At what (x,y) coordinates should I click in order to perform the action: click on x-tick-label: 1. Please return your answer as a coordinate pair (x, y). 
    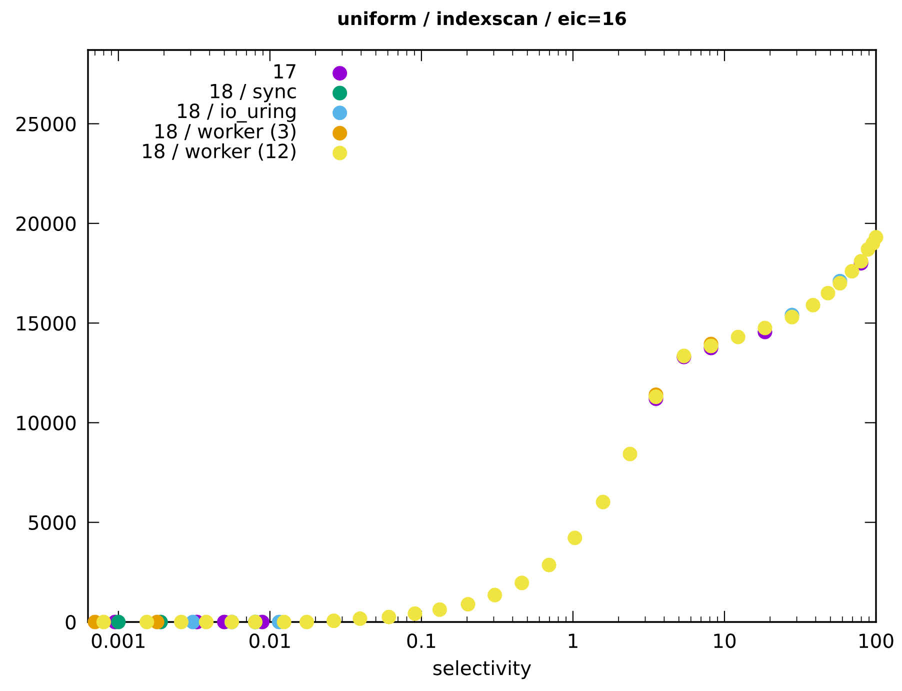
    Looking at the image, I should click on (573, 641).